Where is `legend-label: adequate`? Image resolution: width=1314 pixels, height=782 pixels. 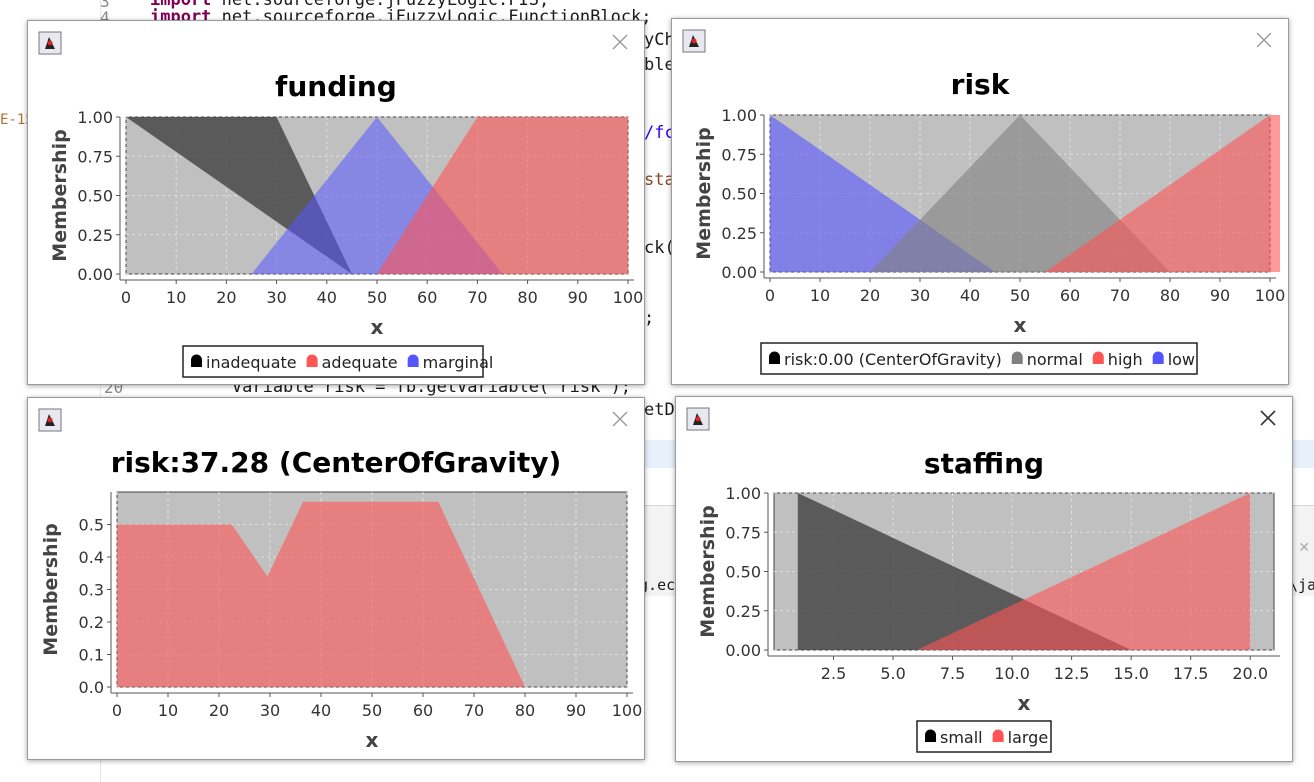 legend-label: adequate is located at coordinates (360, 362).